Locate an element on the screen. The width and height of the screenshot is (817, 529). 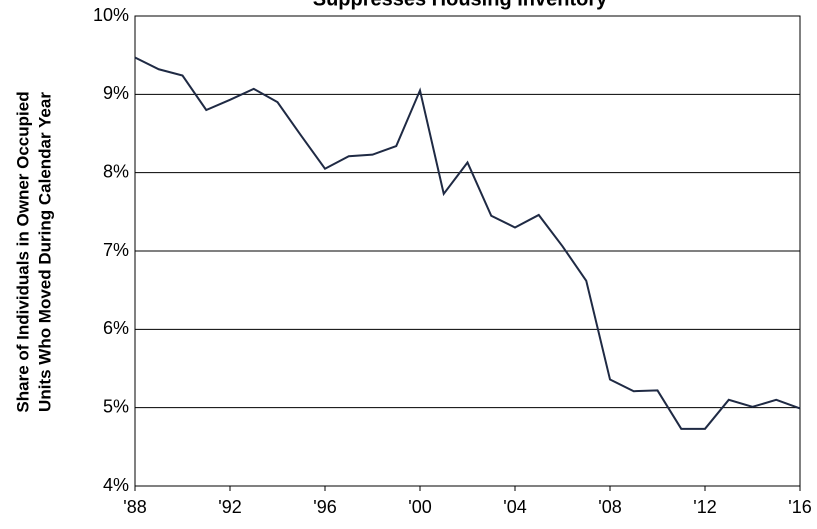
y-axis-label-line: Units Who Moved During Calendar Year is located at coordinates (44, 252).